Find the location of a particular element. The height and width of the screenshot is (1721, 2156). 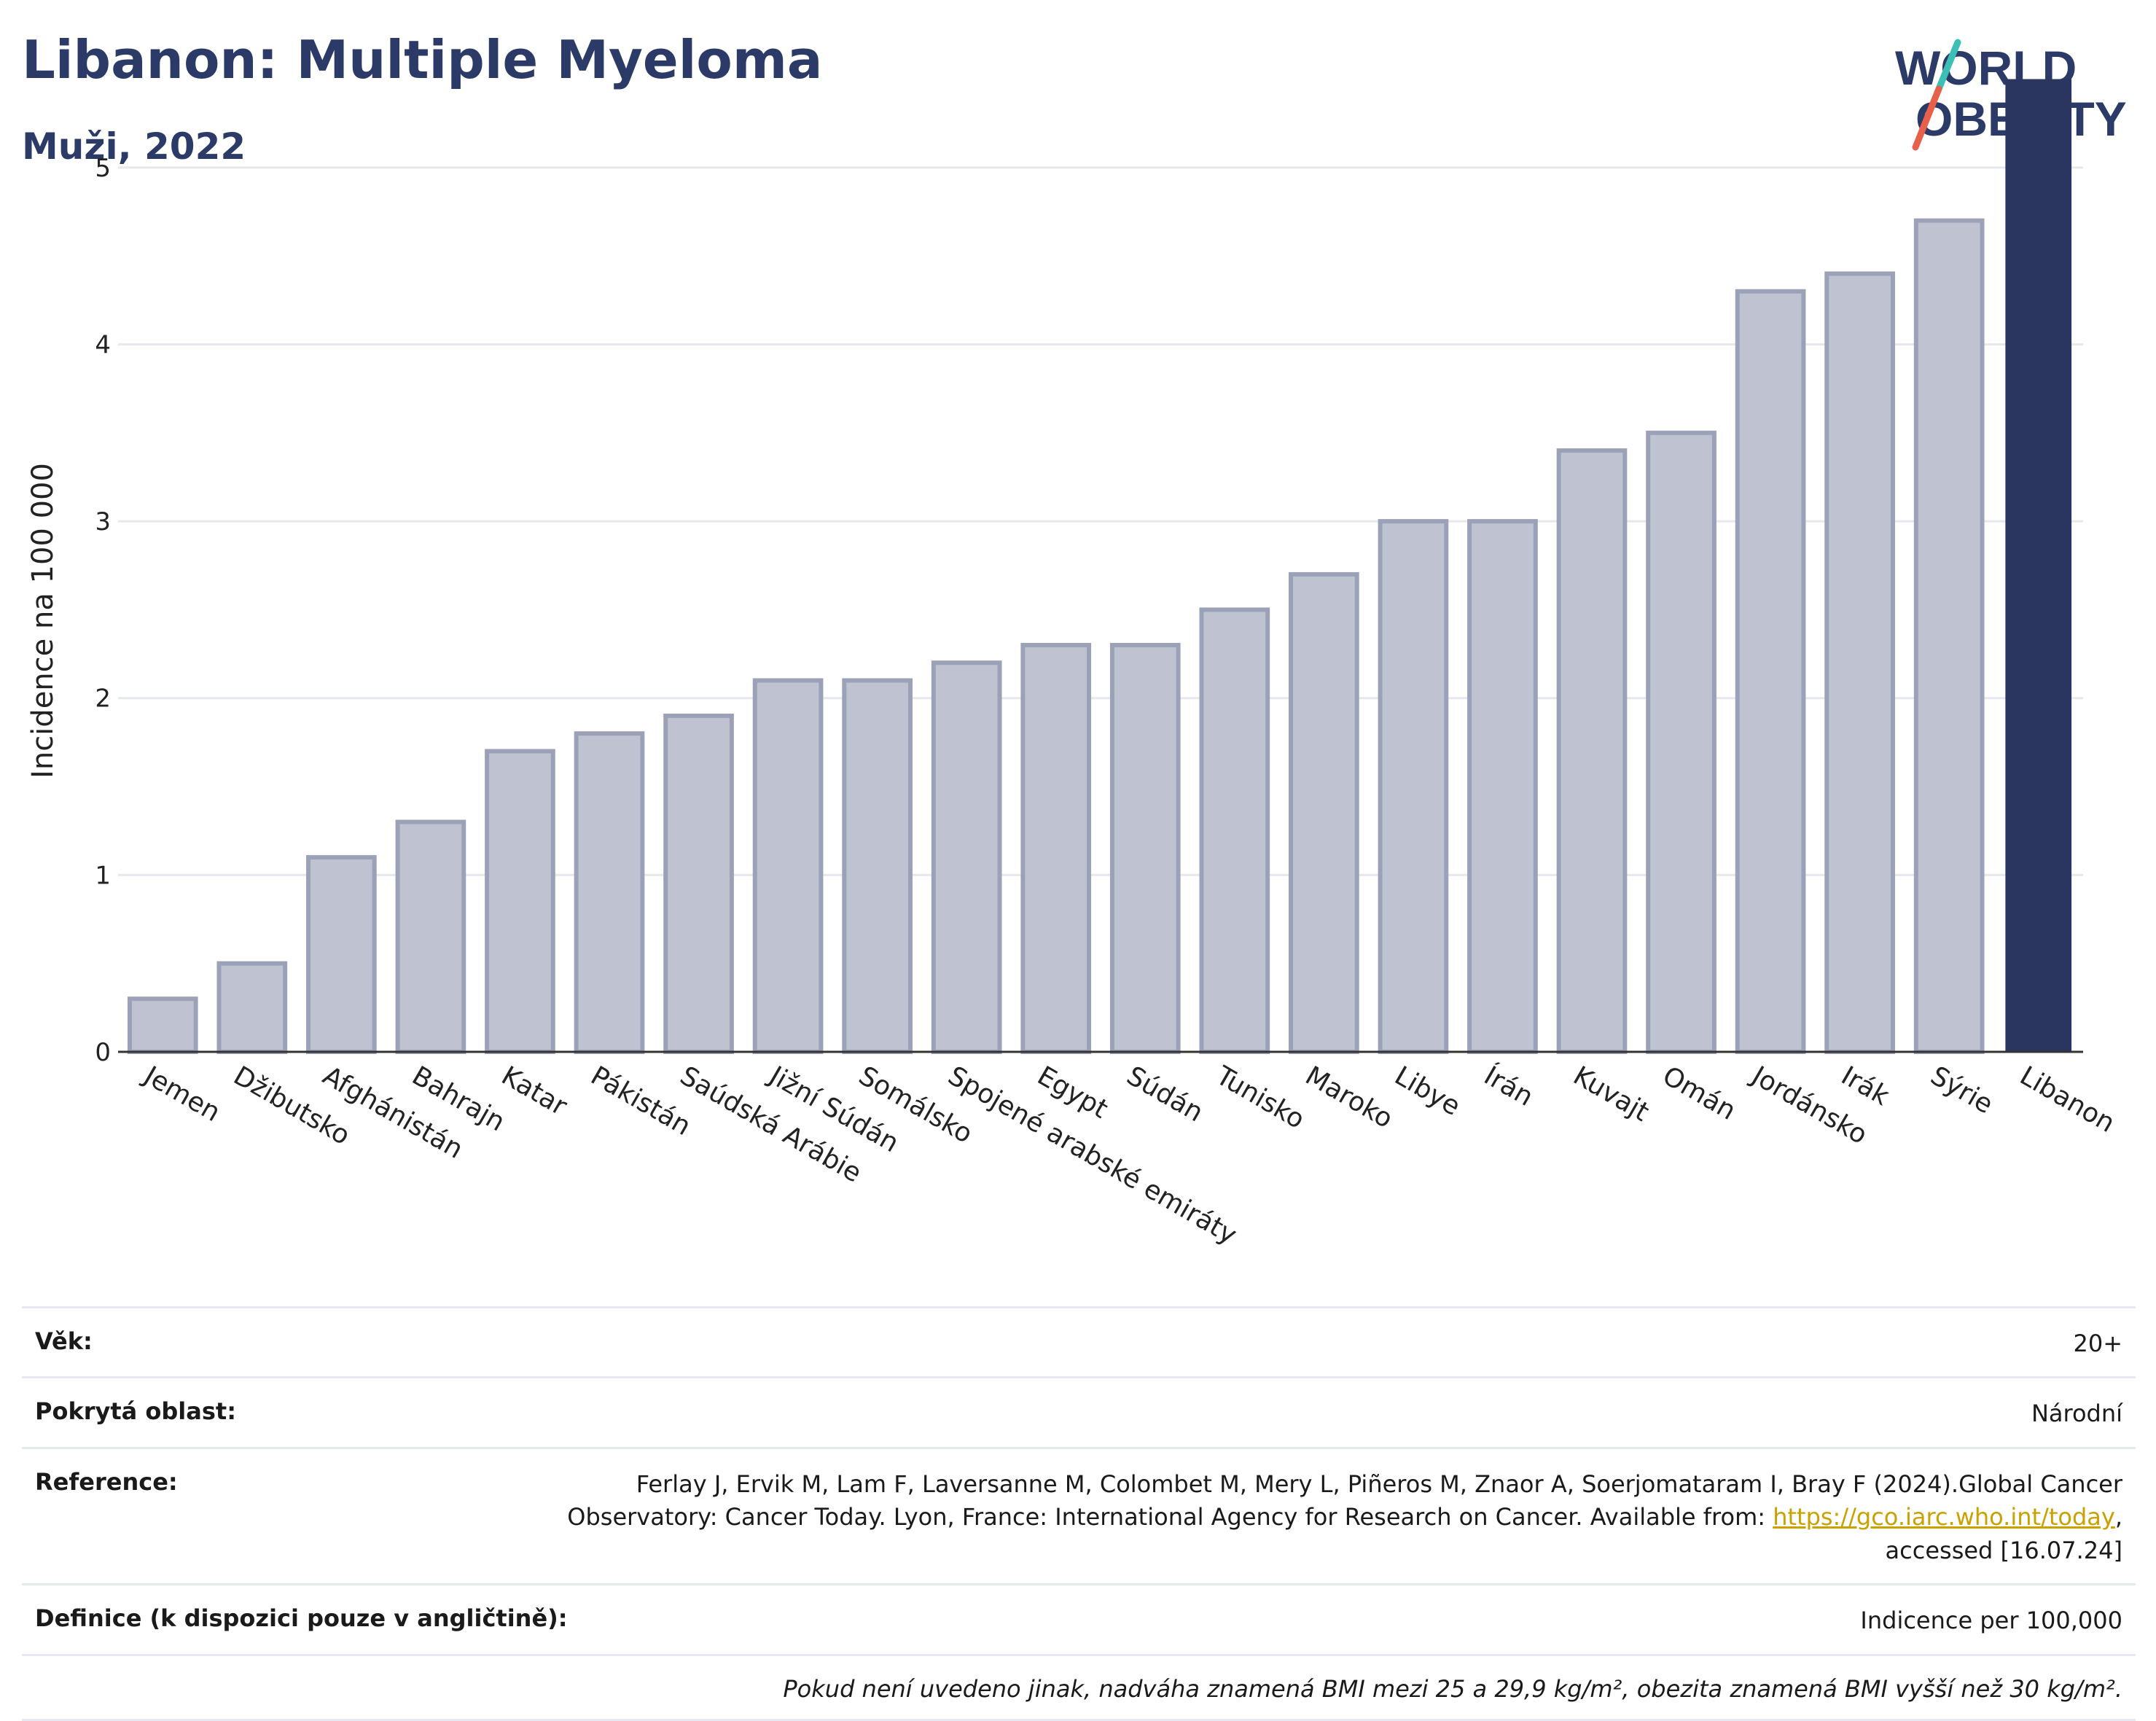

chart-title: Libanon: Multiple Myeloma is located at coordinates (423, 59).